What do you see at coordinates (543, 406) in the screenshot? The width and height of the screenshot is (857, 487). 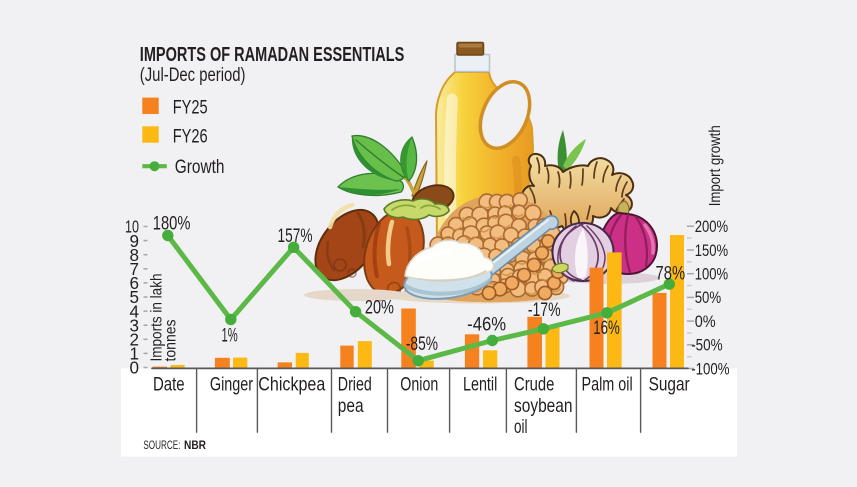 I see `svg-text: soybean` at bounding box center [543, 406].